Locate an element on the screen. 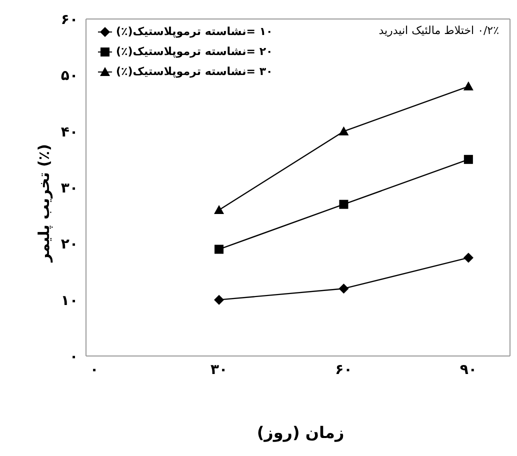 Image resolution: width=517 pixels, height=456 pixels. x-tick-label: ۶۰ is located at coordinates (343, 370).